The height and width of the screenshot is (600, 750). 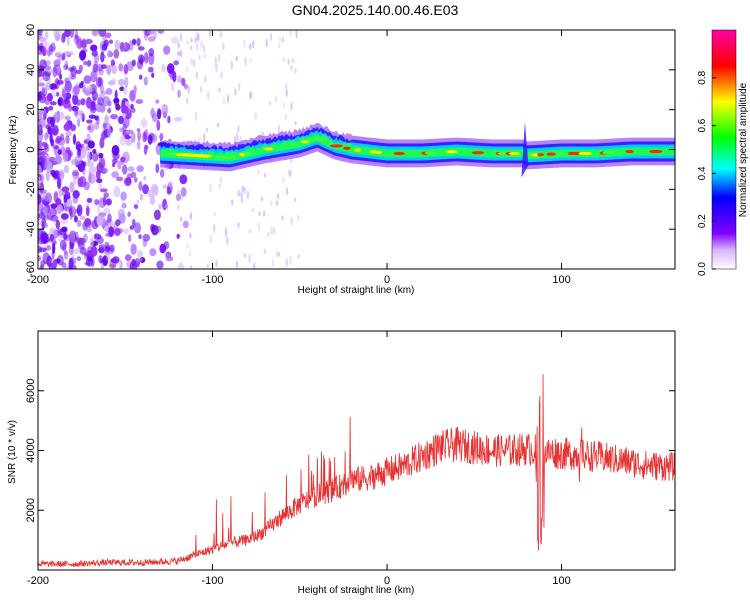 I want to click on spectrogram-ytick-label: -20, so click(x=31, y=189).